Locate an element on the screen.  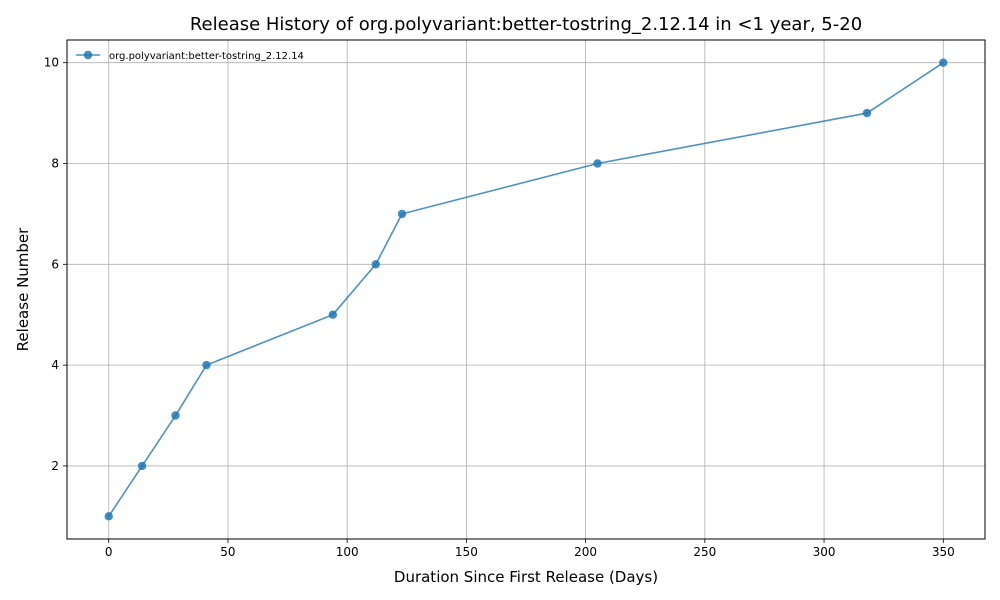
legend-marker is located at coordinates (88, 55).